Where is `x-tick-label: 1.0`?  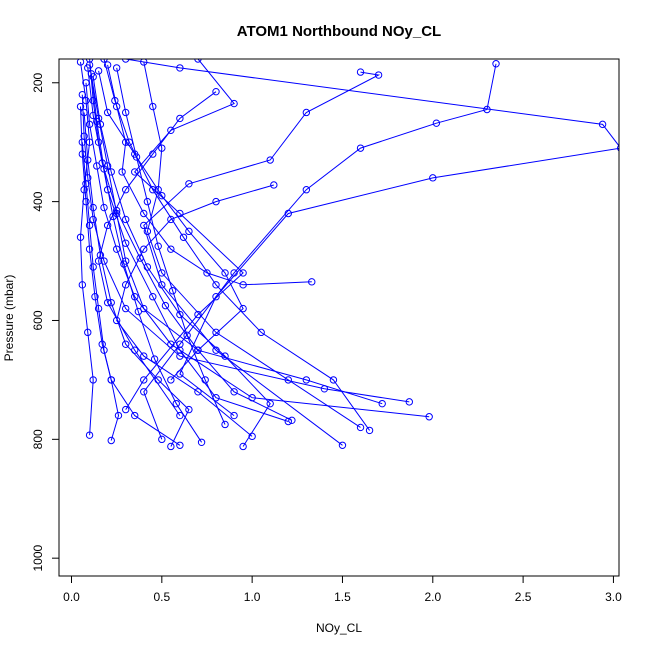 x-tick-label: 1.0 is located at coordinates (252, 597).